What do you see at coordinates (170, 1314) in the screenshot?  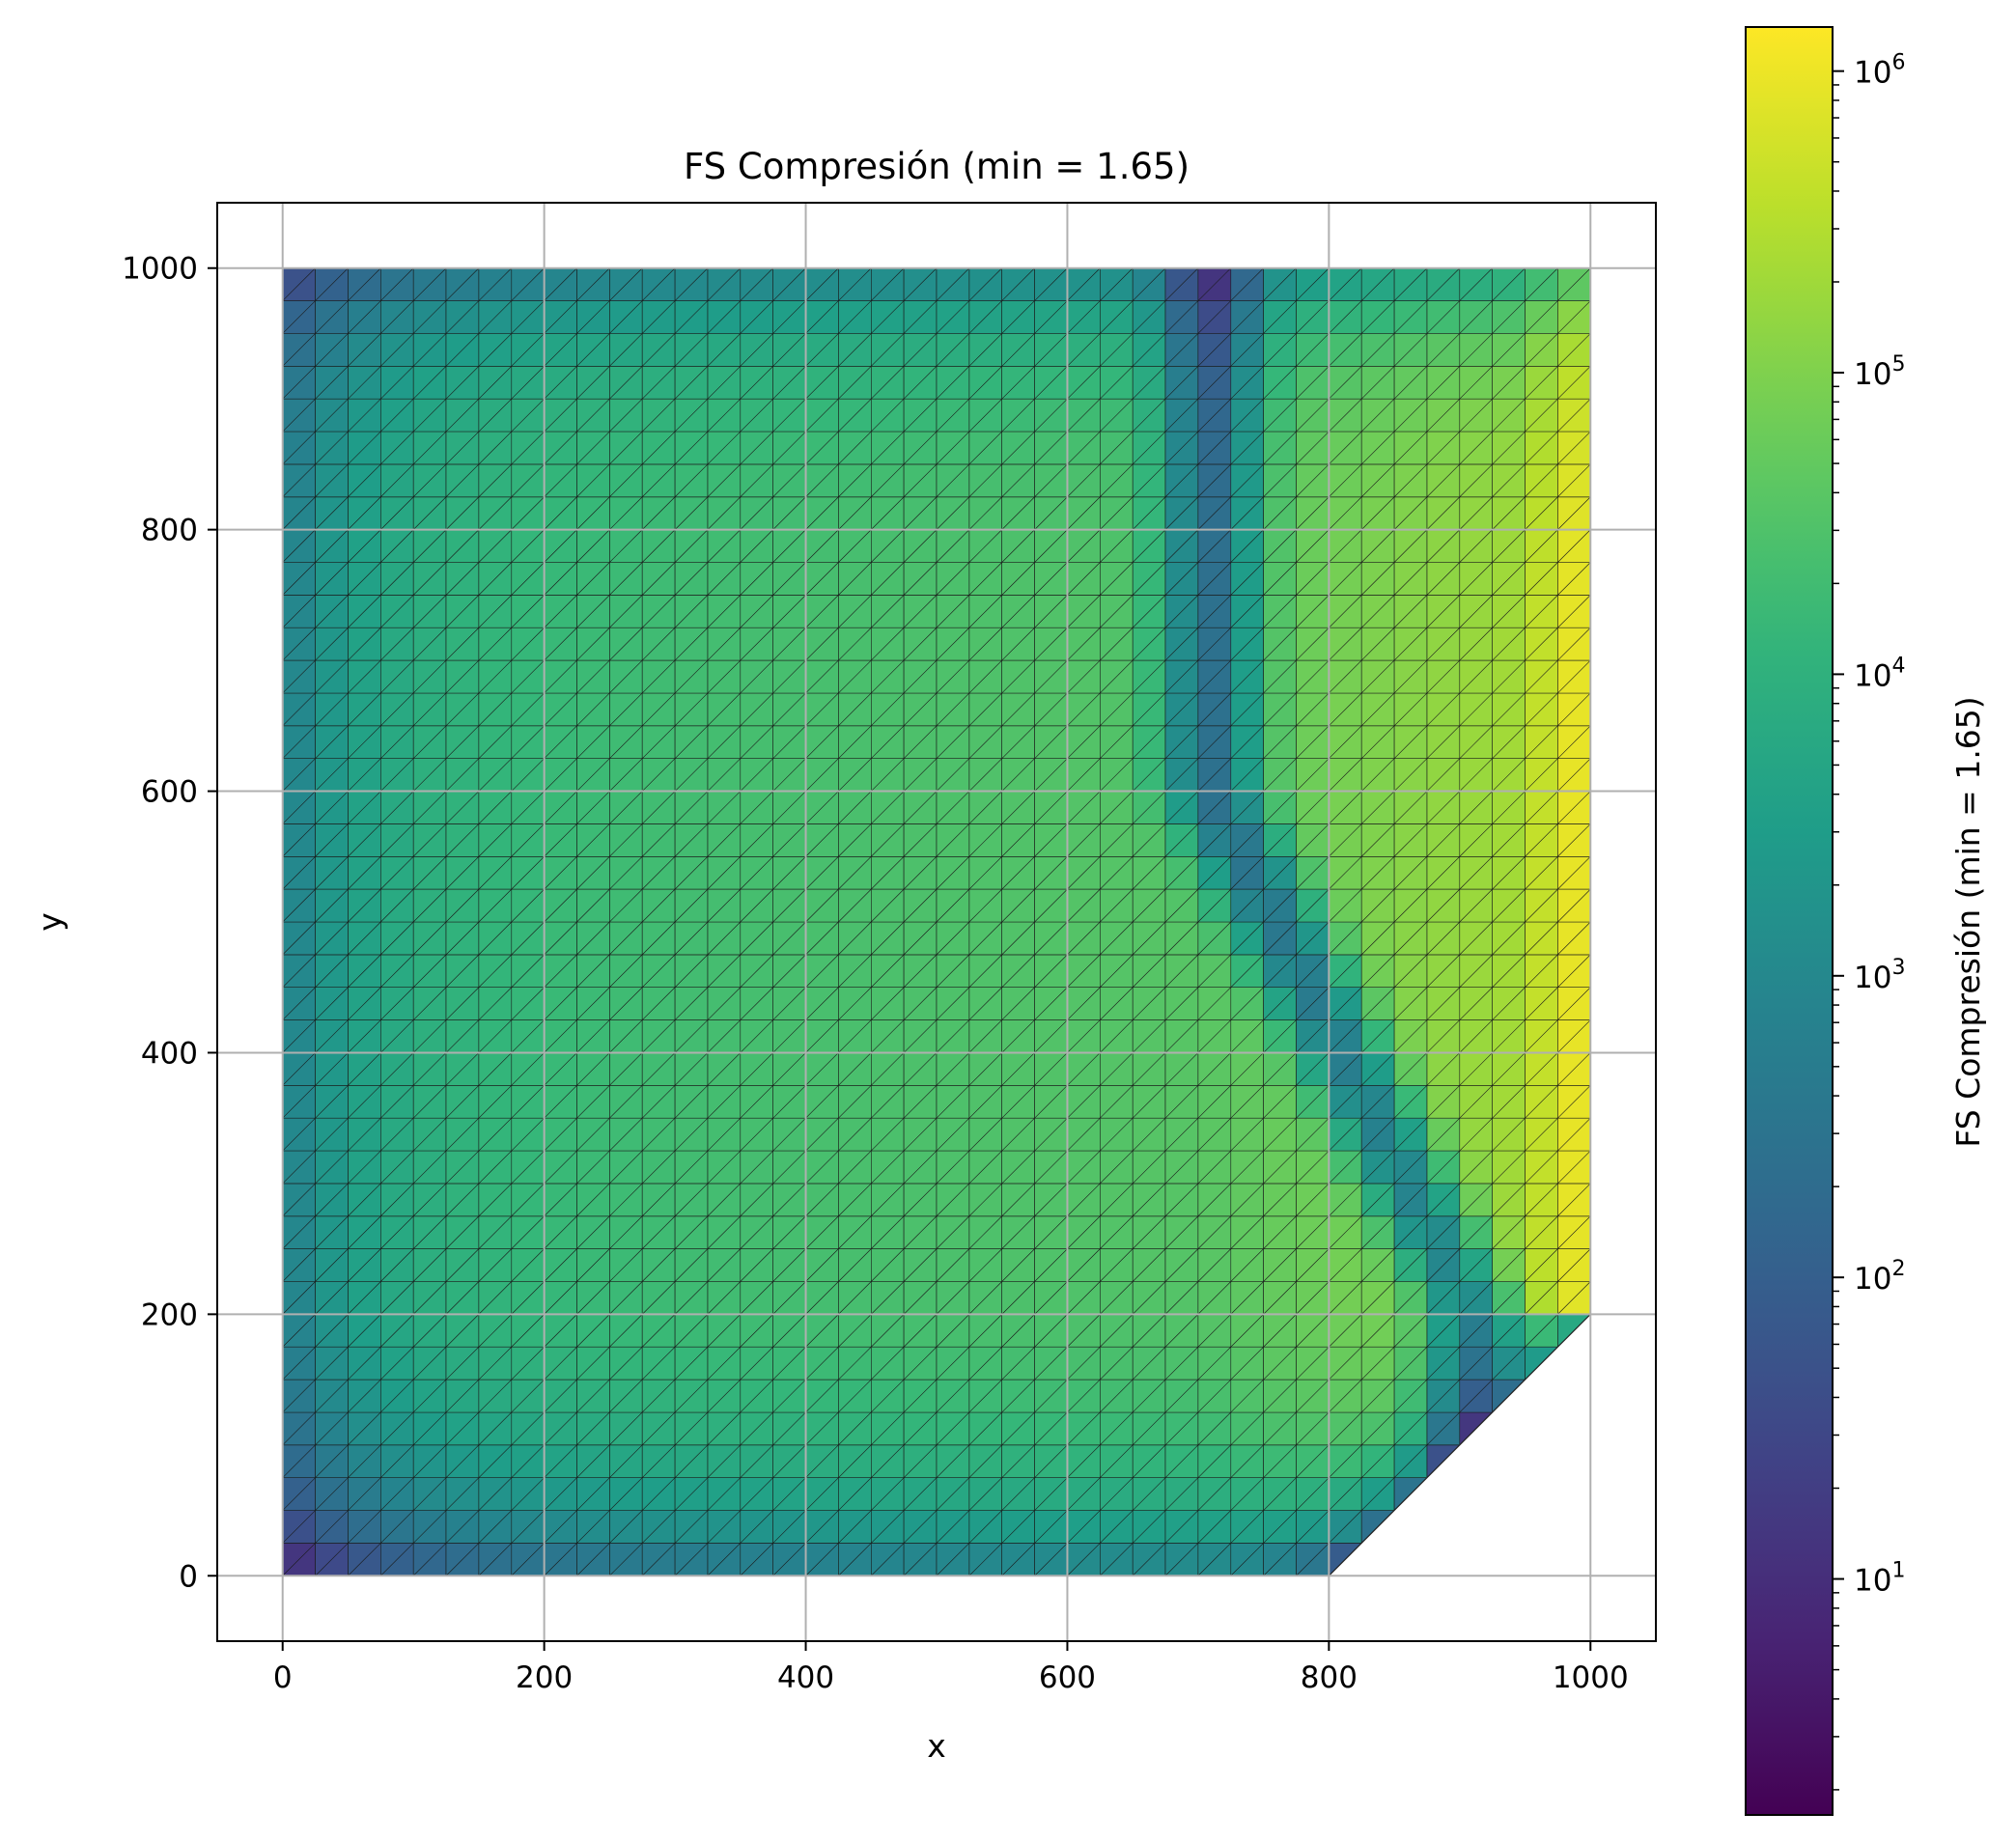 I see `y-tick-label: 200` at bounding box center [170, 1314].